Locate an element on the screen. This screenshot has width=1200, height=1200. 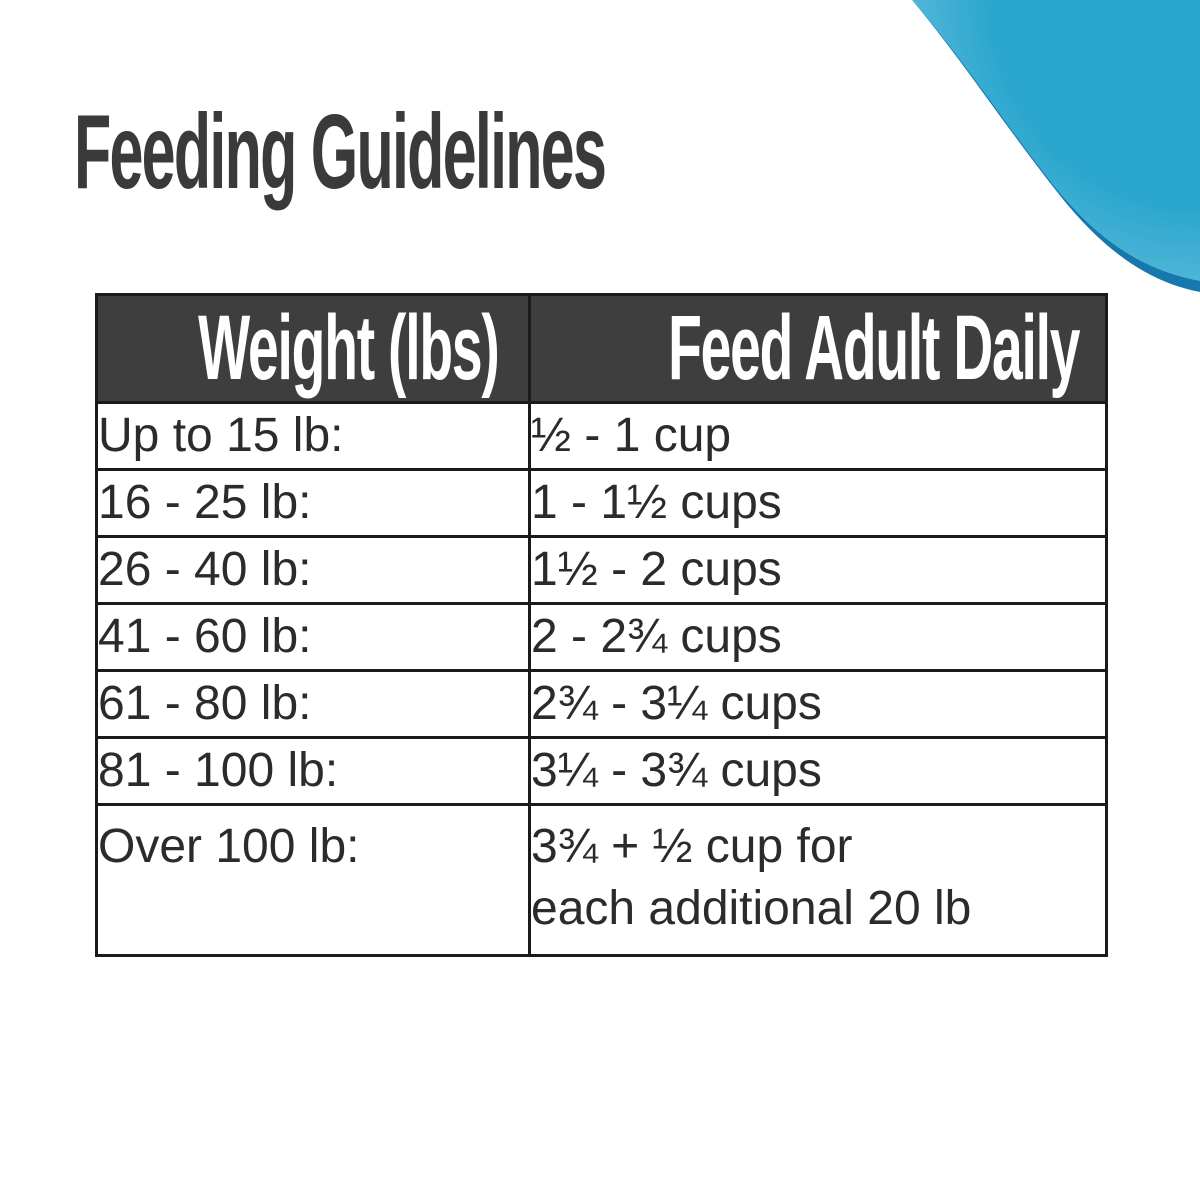
feed-cell: 3¼ - 3¾ cups is located at coordinates (818, 771).